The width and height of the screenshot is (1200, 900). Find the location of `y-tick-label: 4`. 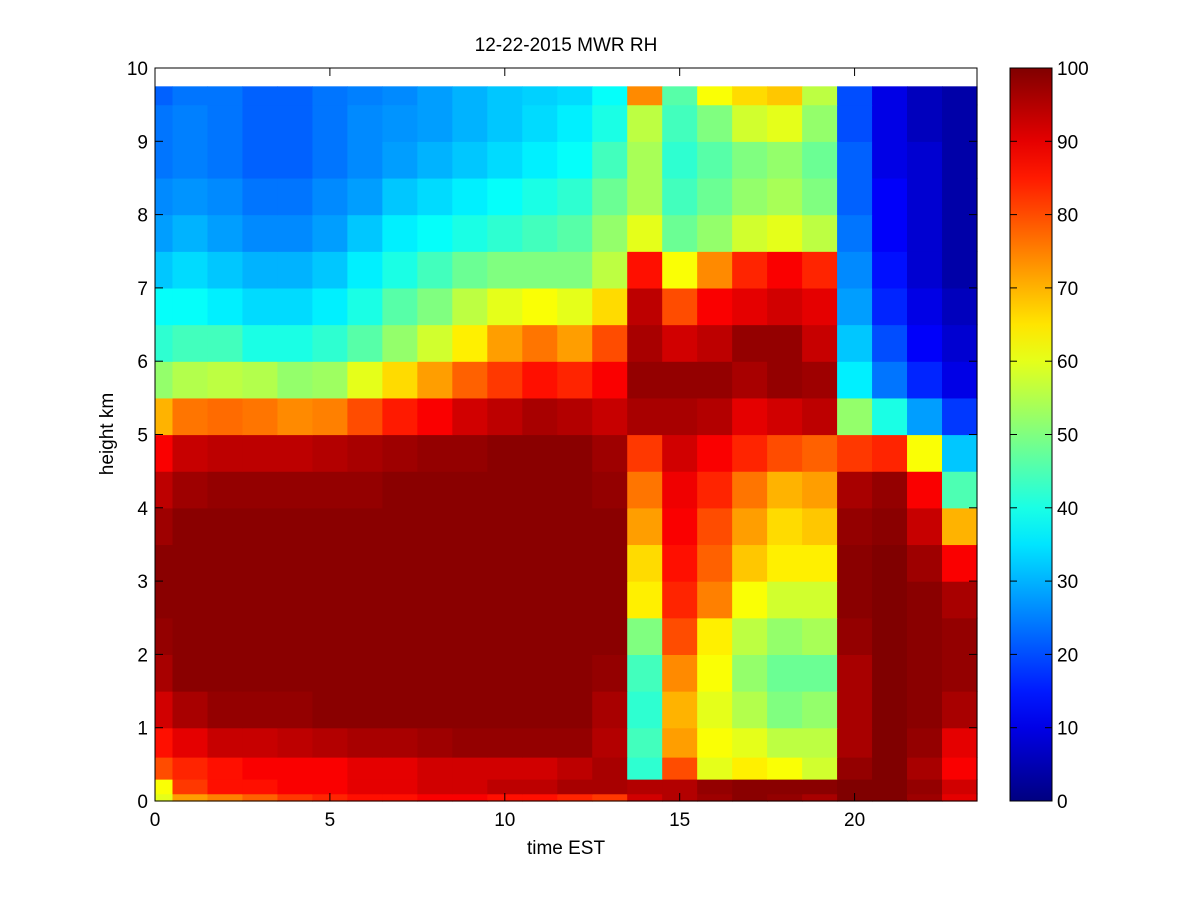

y-tick-label: 4 is located at coordinates (142, 509).